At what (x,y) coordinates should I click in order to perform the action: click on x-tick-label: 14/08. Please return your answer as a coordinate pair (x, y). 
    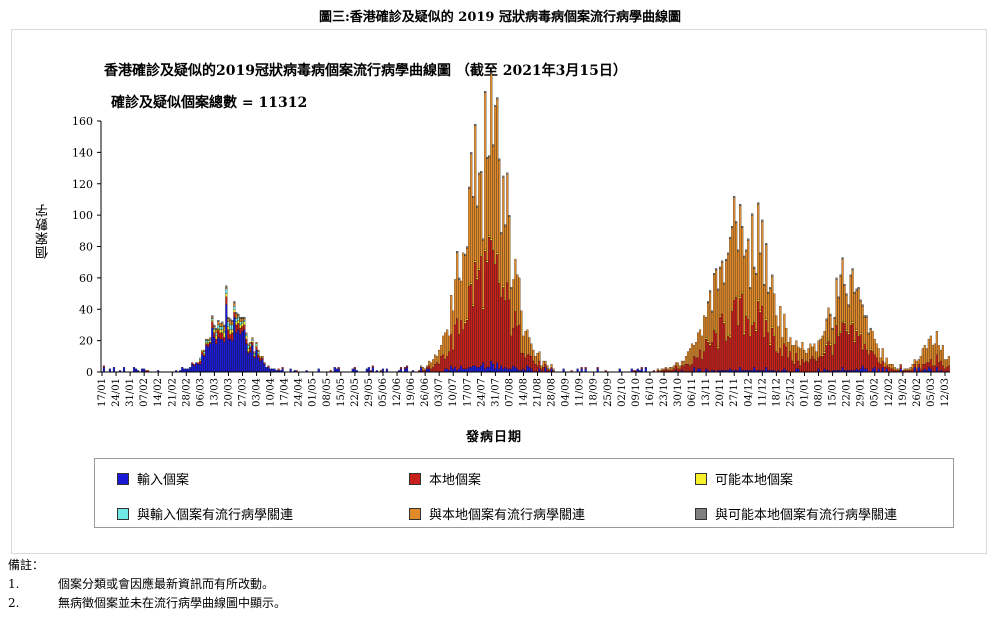
    Looking at the image, I should click on (523, 392).